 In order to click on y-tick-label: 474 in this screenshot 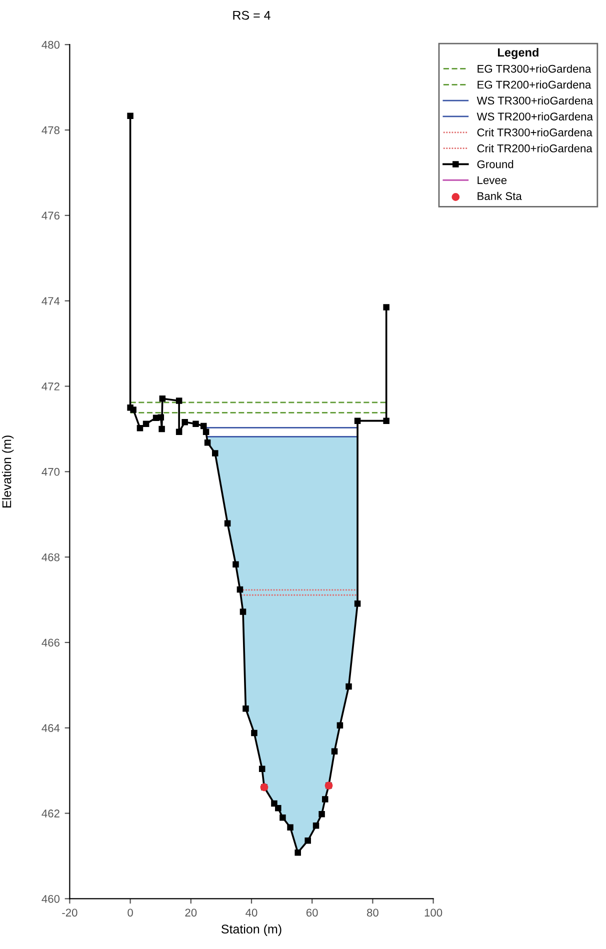, I will do `click(51, 301)`.